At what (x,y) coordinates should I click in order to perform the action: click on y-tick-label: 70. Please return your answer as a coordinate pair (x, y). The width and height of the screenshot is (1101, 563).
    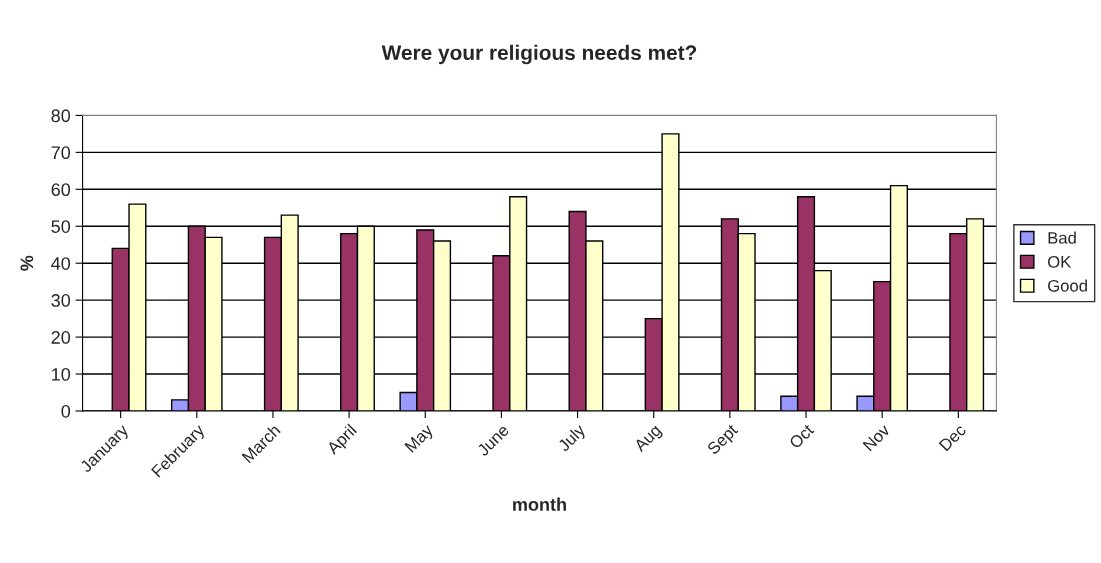
    Looking at the image, I should click on (61, 153).